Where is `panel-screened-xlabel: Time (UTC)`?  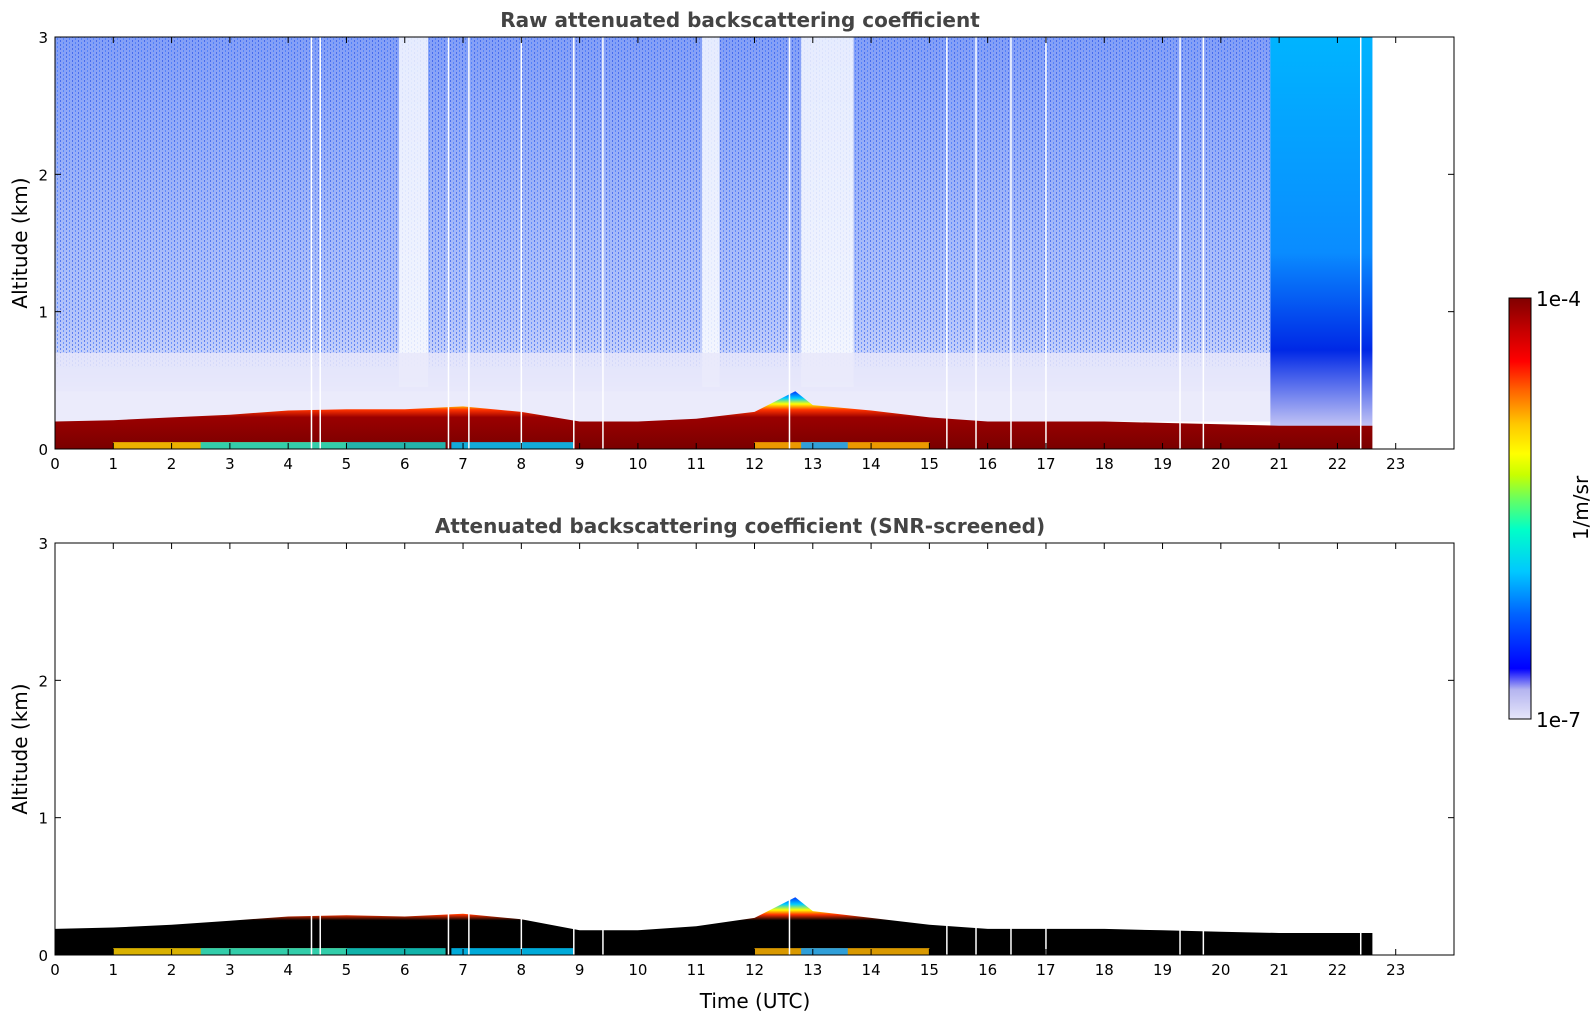
panel-screened-xlabel: Time (UTC) is located at coordinates (755, 1001).